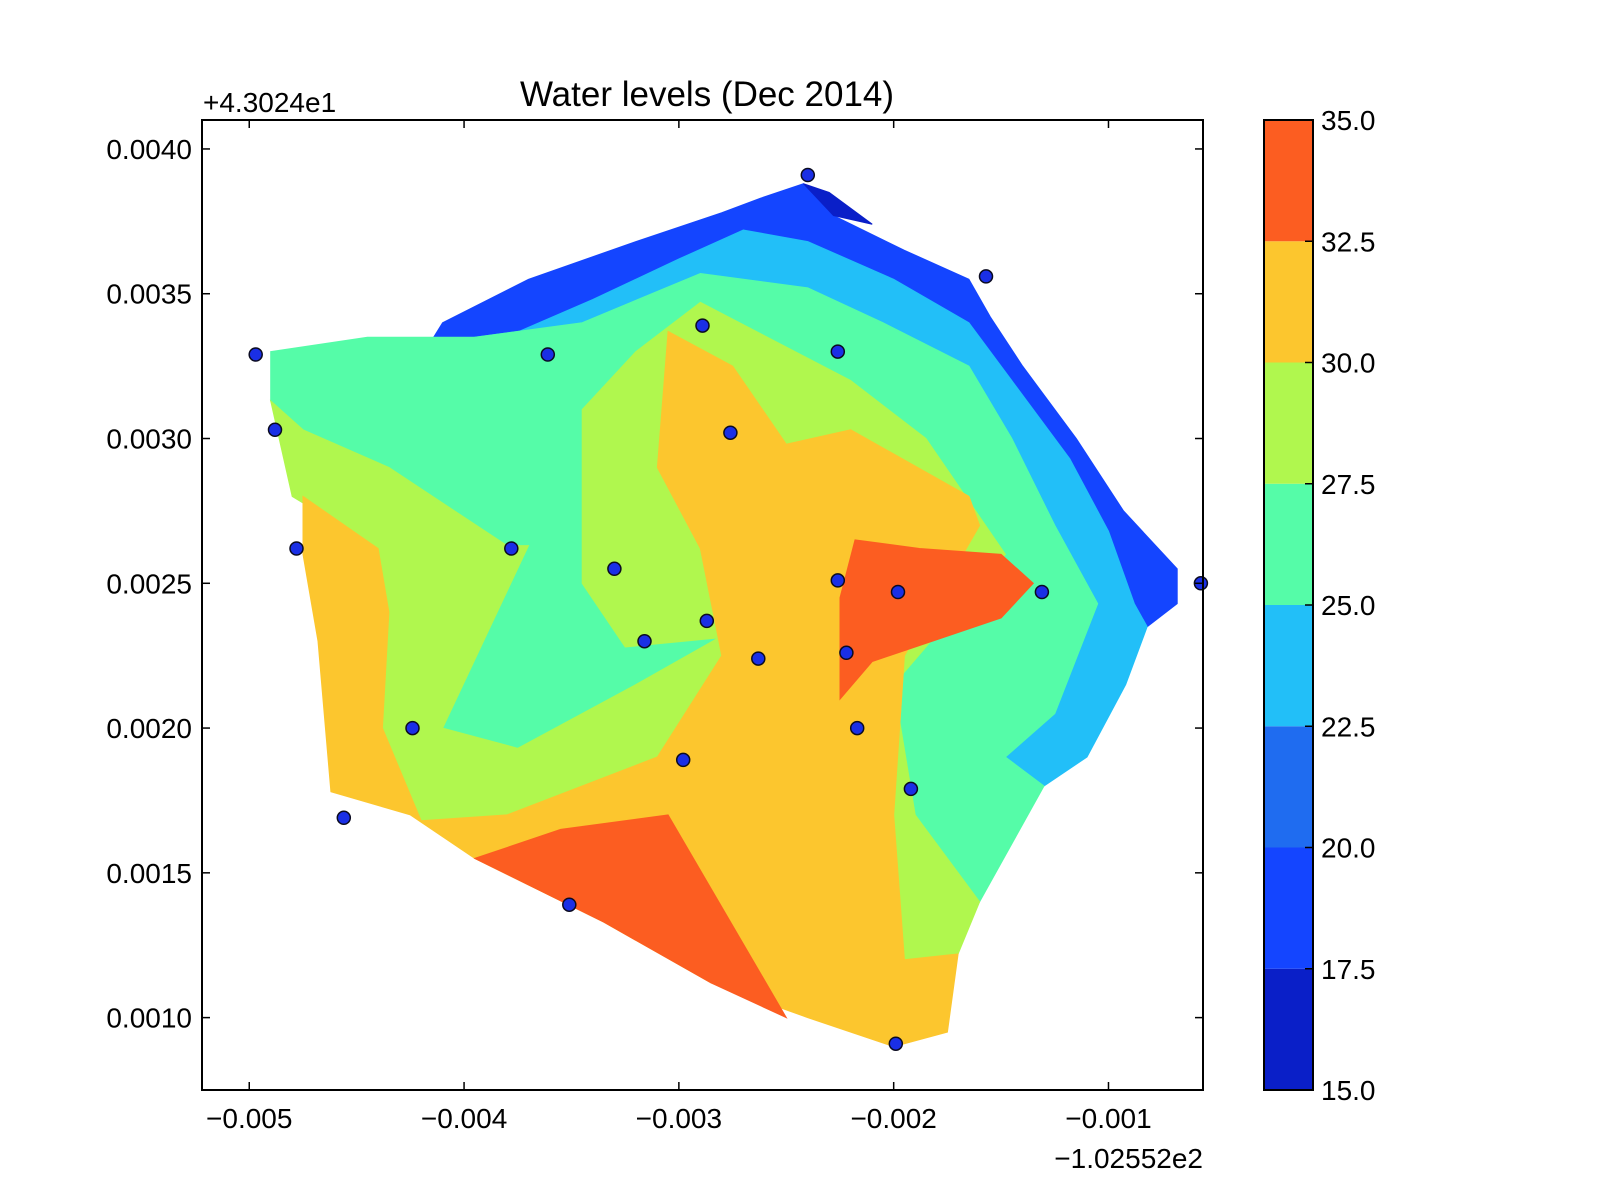  I want to click on colorbar-tick-label: 20.0, so click(1348, 848).